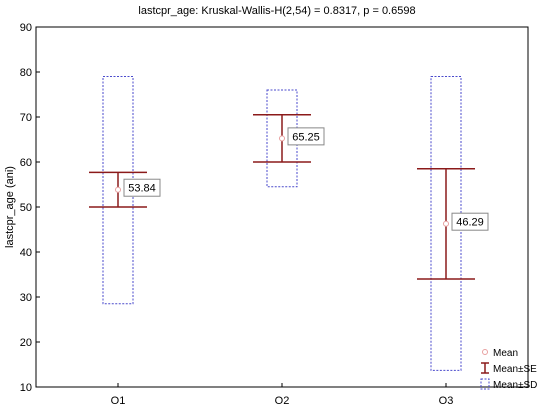  What do you see at coordinates (26, 163) in the screenshot?
I see `y-tick-label: 60` at bounding box center [26, 163].